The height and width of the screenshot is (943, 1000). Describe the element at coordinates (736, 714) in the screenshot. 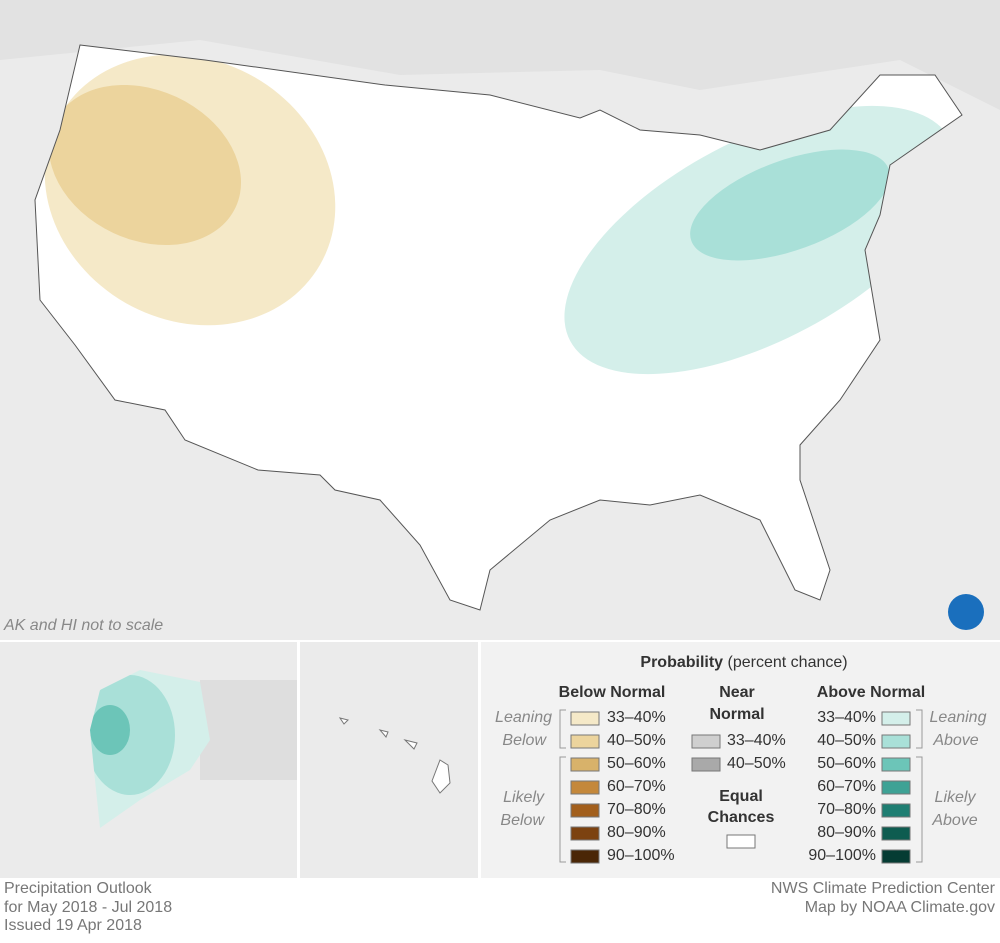

I see `near-heading: Normal` at that location.